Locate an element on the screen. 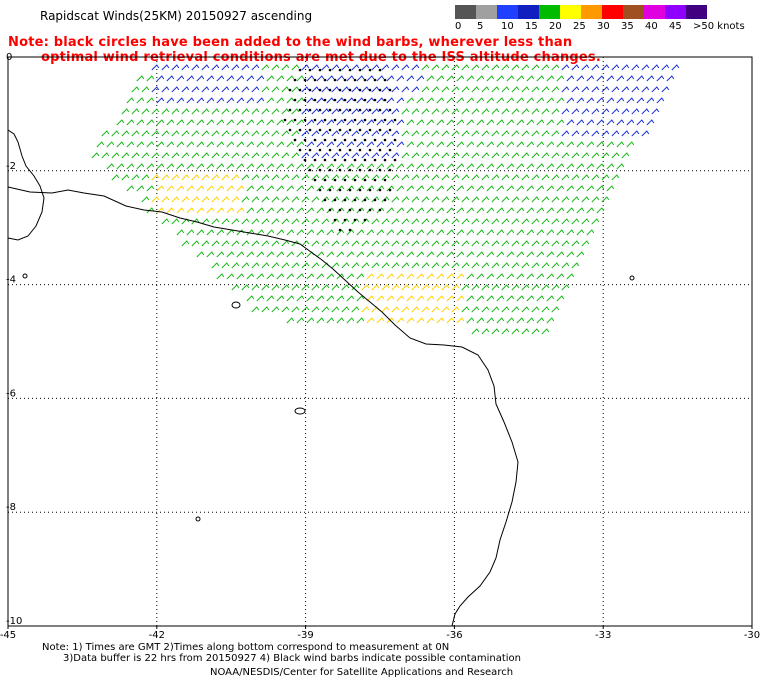  island is located at coordinates (236, 305).